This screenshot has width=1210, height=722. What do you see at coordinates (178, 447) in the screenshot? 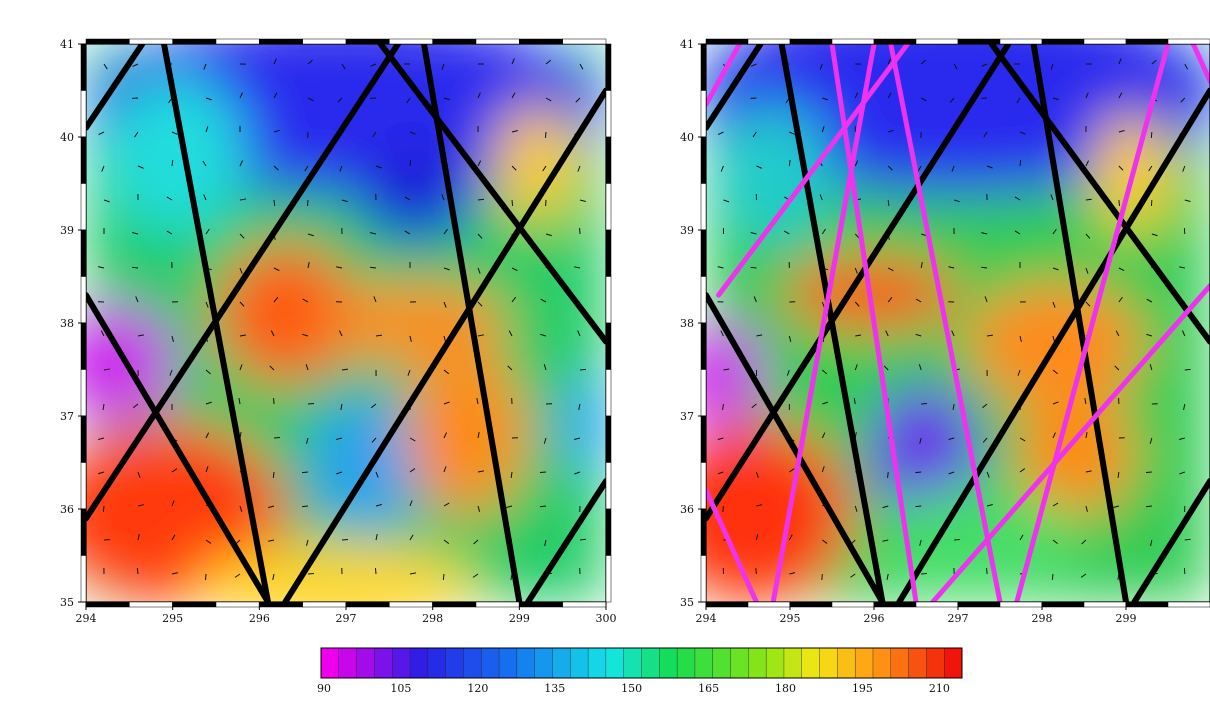
I see `satellite-track-black` at bounding box center [178, 447].